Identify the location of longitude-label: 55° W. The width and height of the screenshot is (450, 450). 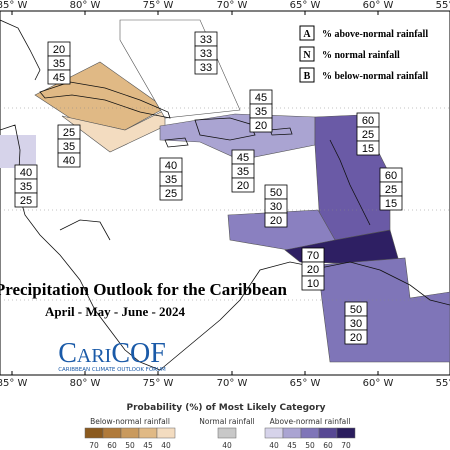
(443, 5).